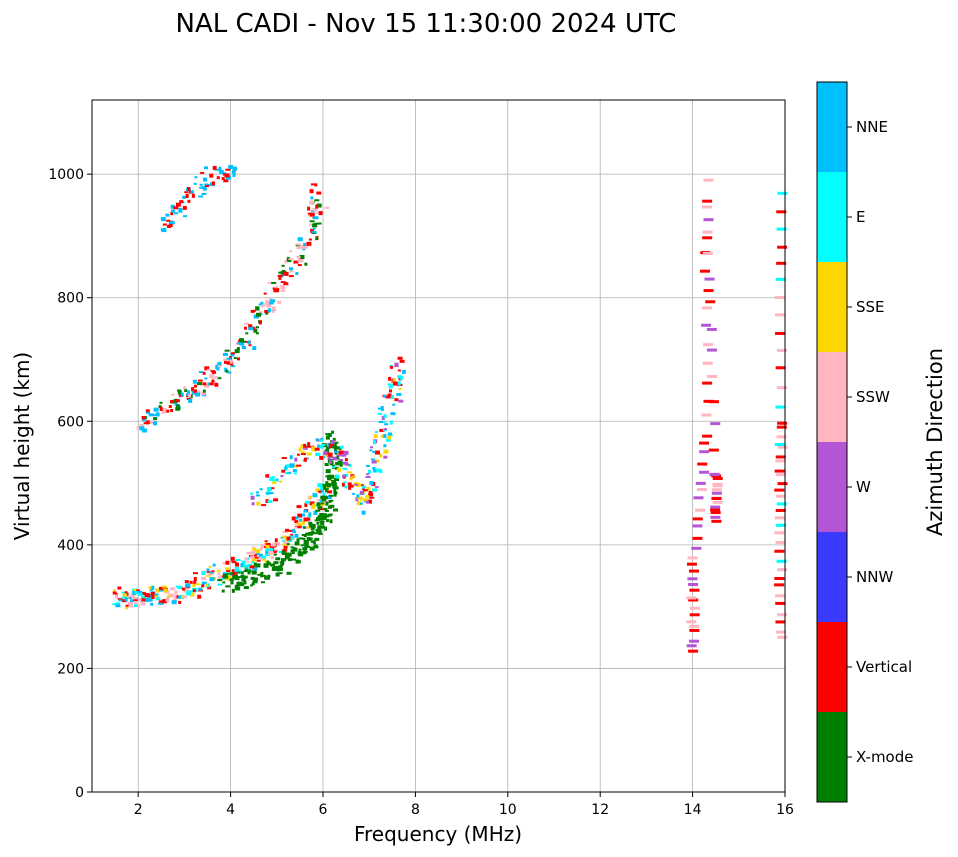  I want to click on colorbar-tick-label: E, so click(860, 217).